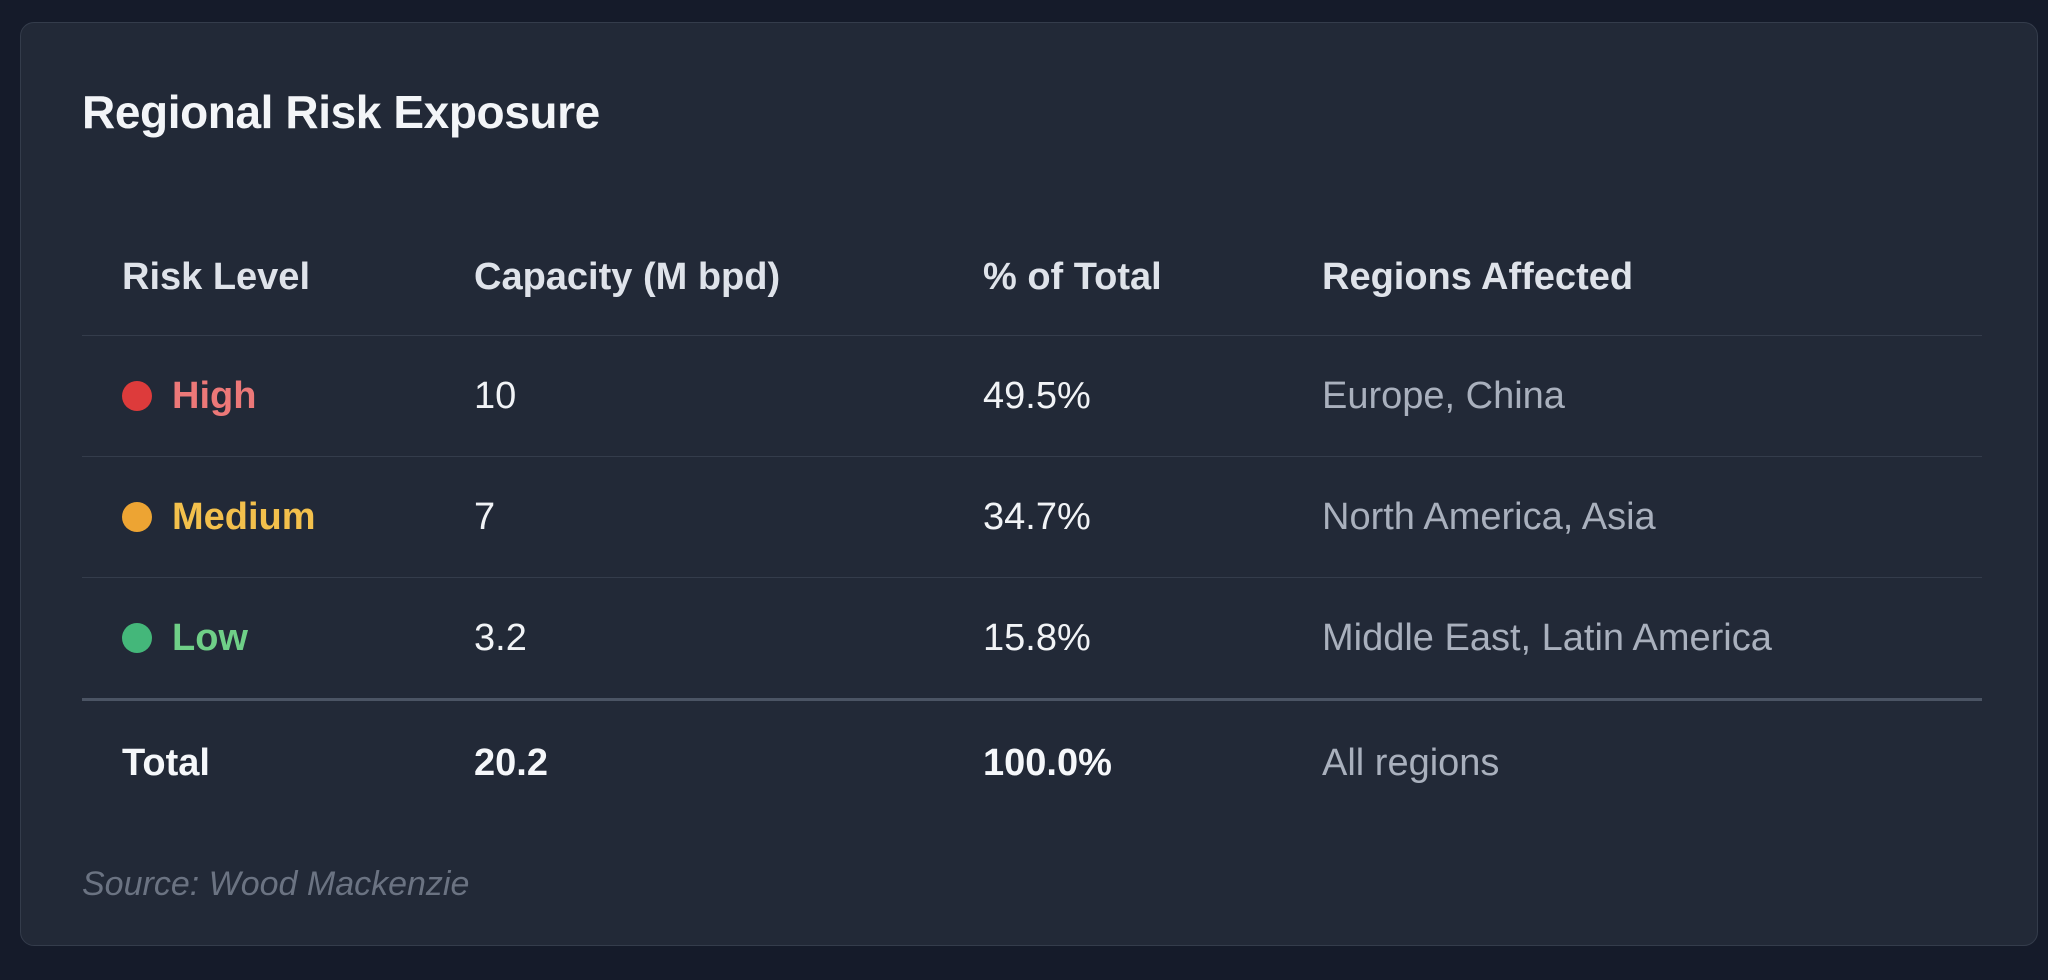 The width and height of the screenshot is (2048, 980). Describe the element at coordinates (511, 762) in the screenshot. I see `total-capacity: 20.2` at that location.